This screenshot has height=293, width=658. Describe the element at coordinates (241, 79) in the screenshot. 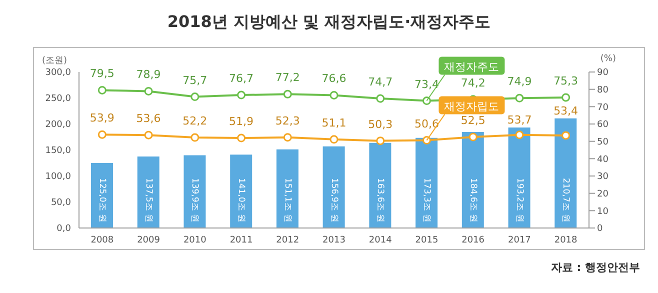

I see `data-label: 76,7` at that location.